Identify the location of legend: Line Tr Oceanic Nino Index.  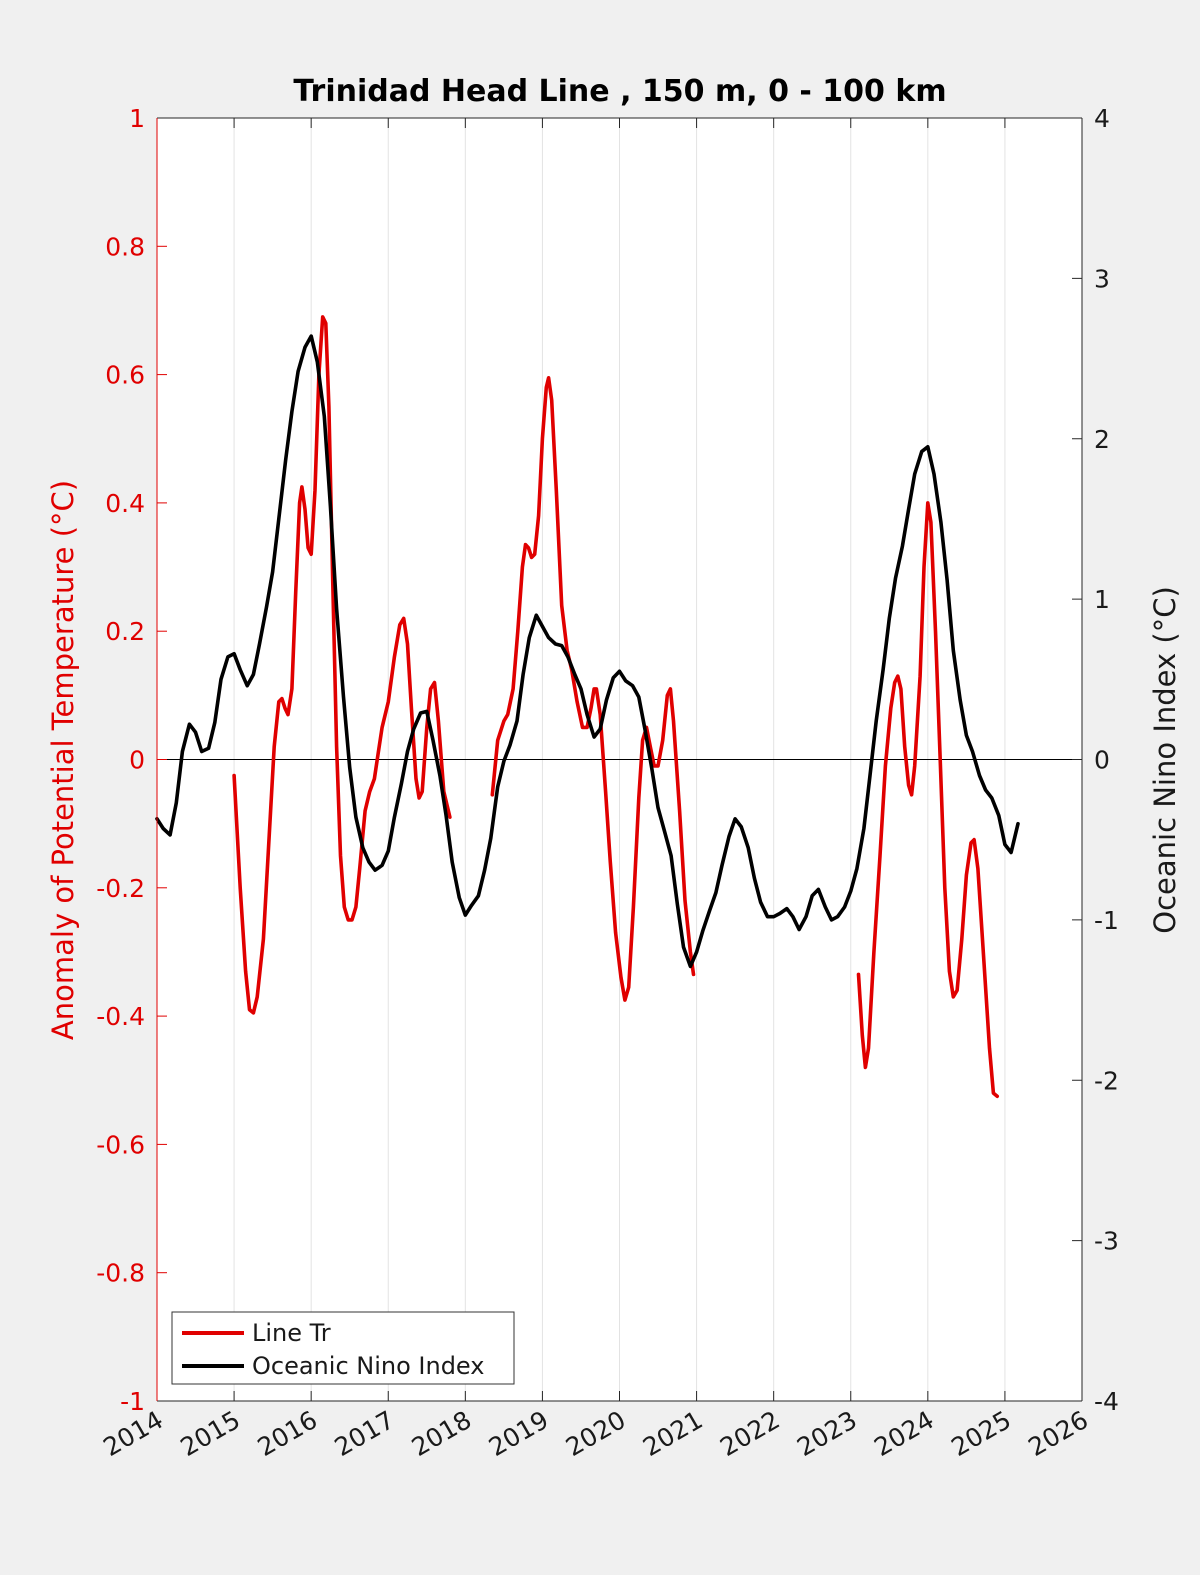
(343, 1348).